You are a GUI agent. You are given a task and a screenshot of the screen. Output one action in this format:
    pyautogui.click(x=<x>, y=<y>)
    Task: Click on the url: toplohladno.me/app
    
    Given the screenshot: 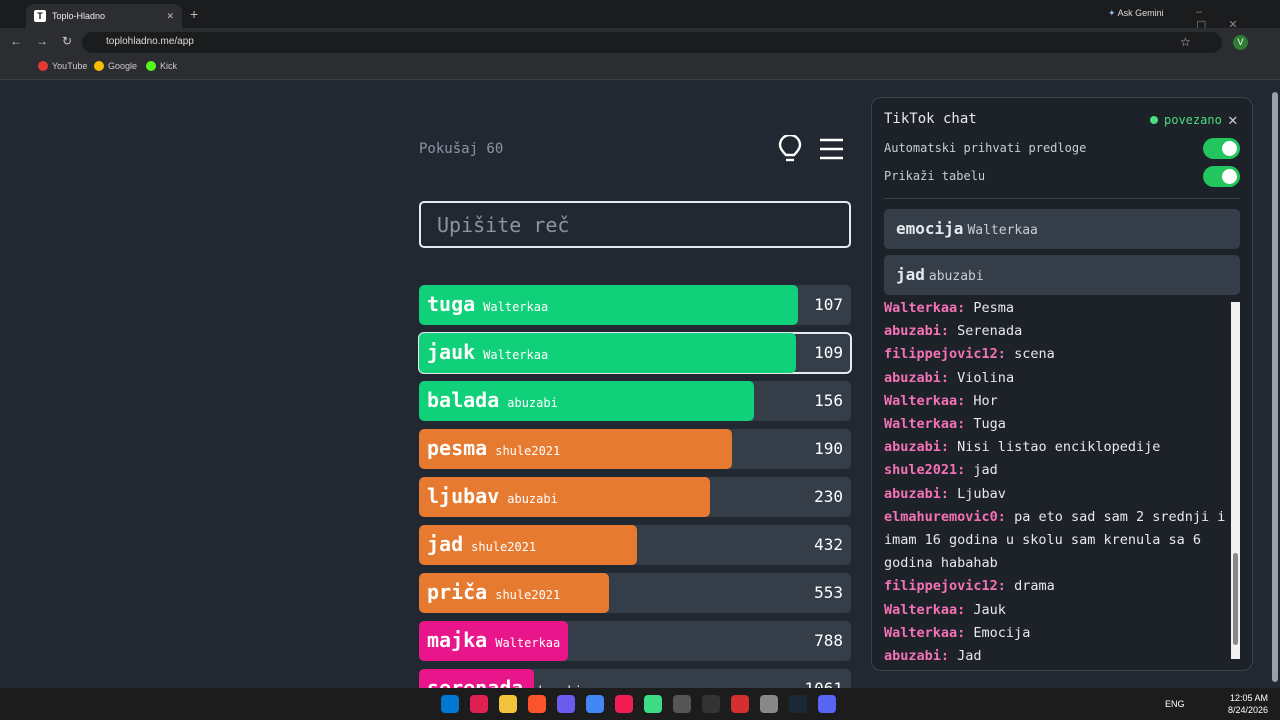 What is the action you would take?
    pyautogui.click(x=150, y=41)
    